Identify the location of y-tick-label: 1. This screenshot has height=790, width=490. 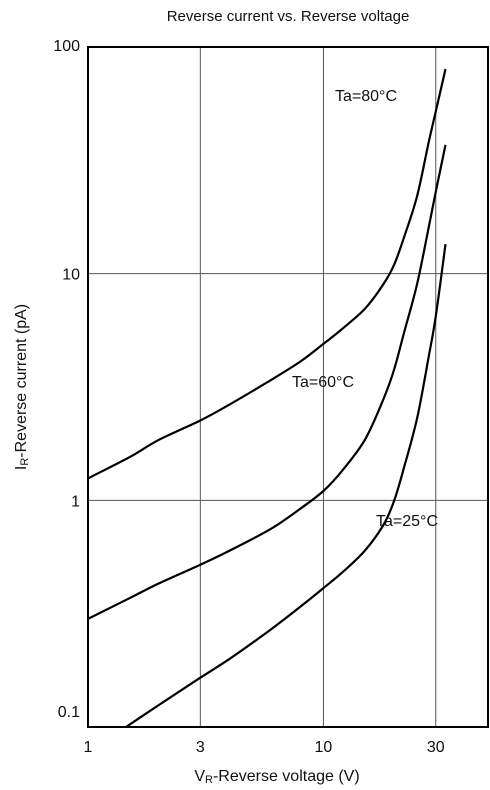
(75, 501).